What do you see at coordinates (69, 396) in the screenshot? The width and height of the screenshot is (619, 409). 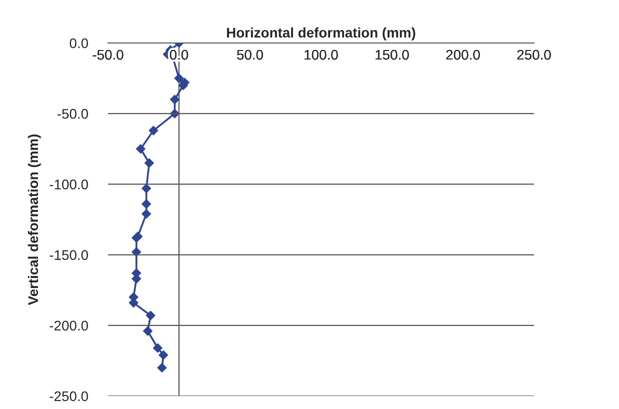 I see `y-tick-label: -250.0` at bounding box center [69, 396].